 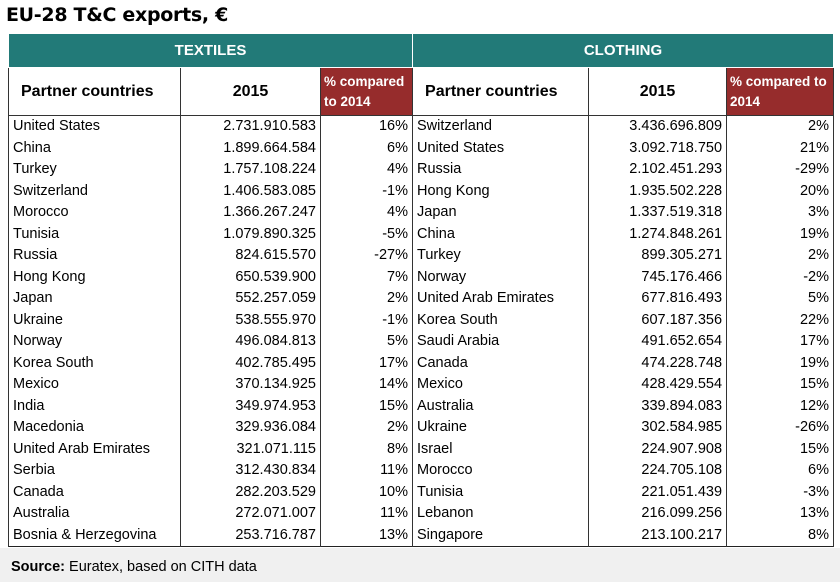 I want to click on value-2015: 216.099.256, so click(x=658, y=514).